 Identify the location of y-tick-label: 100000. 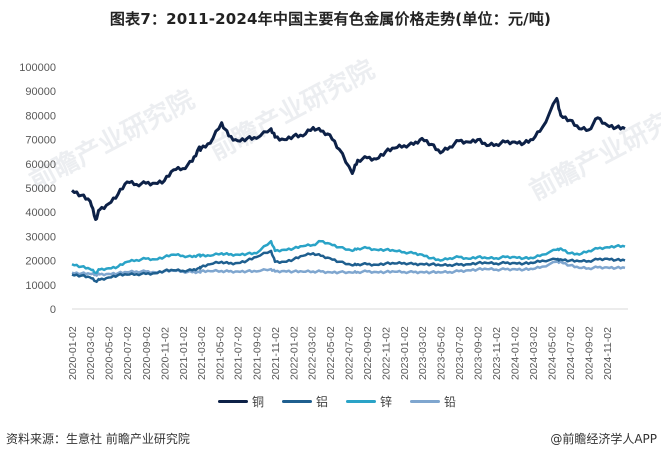
(37, 68).